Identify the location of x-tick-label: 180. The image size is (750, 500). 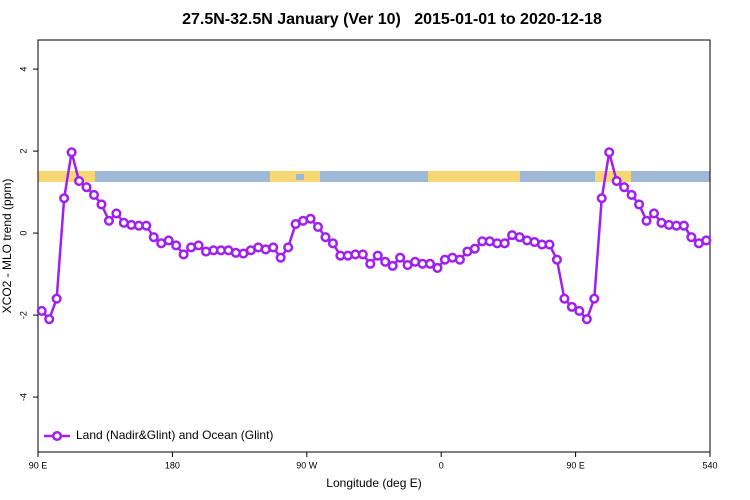
(172, 465).